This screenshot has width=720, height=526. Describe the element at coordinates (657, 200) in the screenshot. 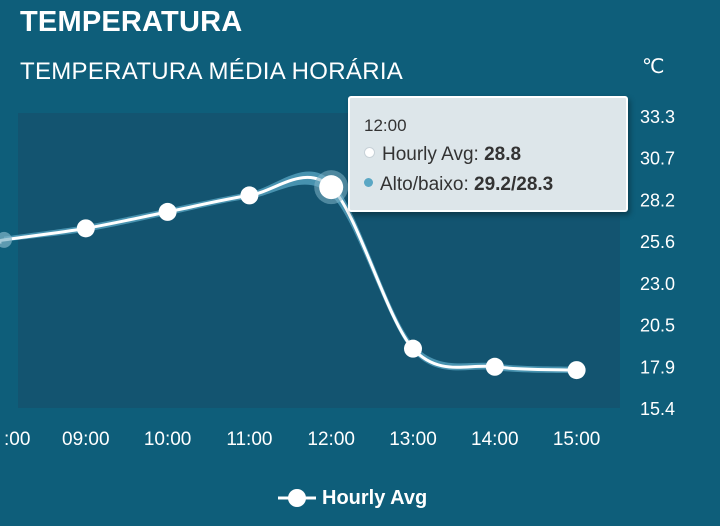

I see `y-tick-label: 28.2` at that location.